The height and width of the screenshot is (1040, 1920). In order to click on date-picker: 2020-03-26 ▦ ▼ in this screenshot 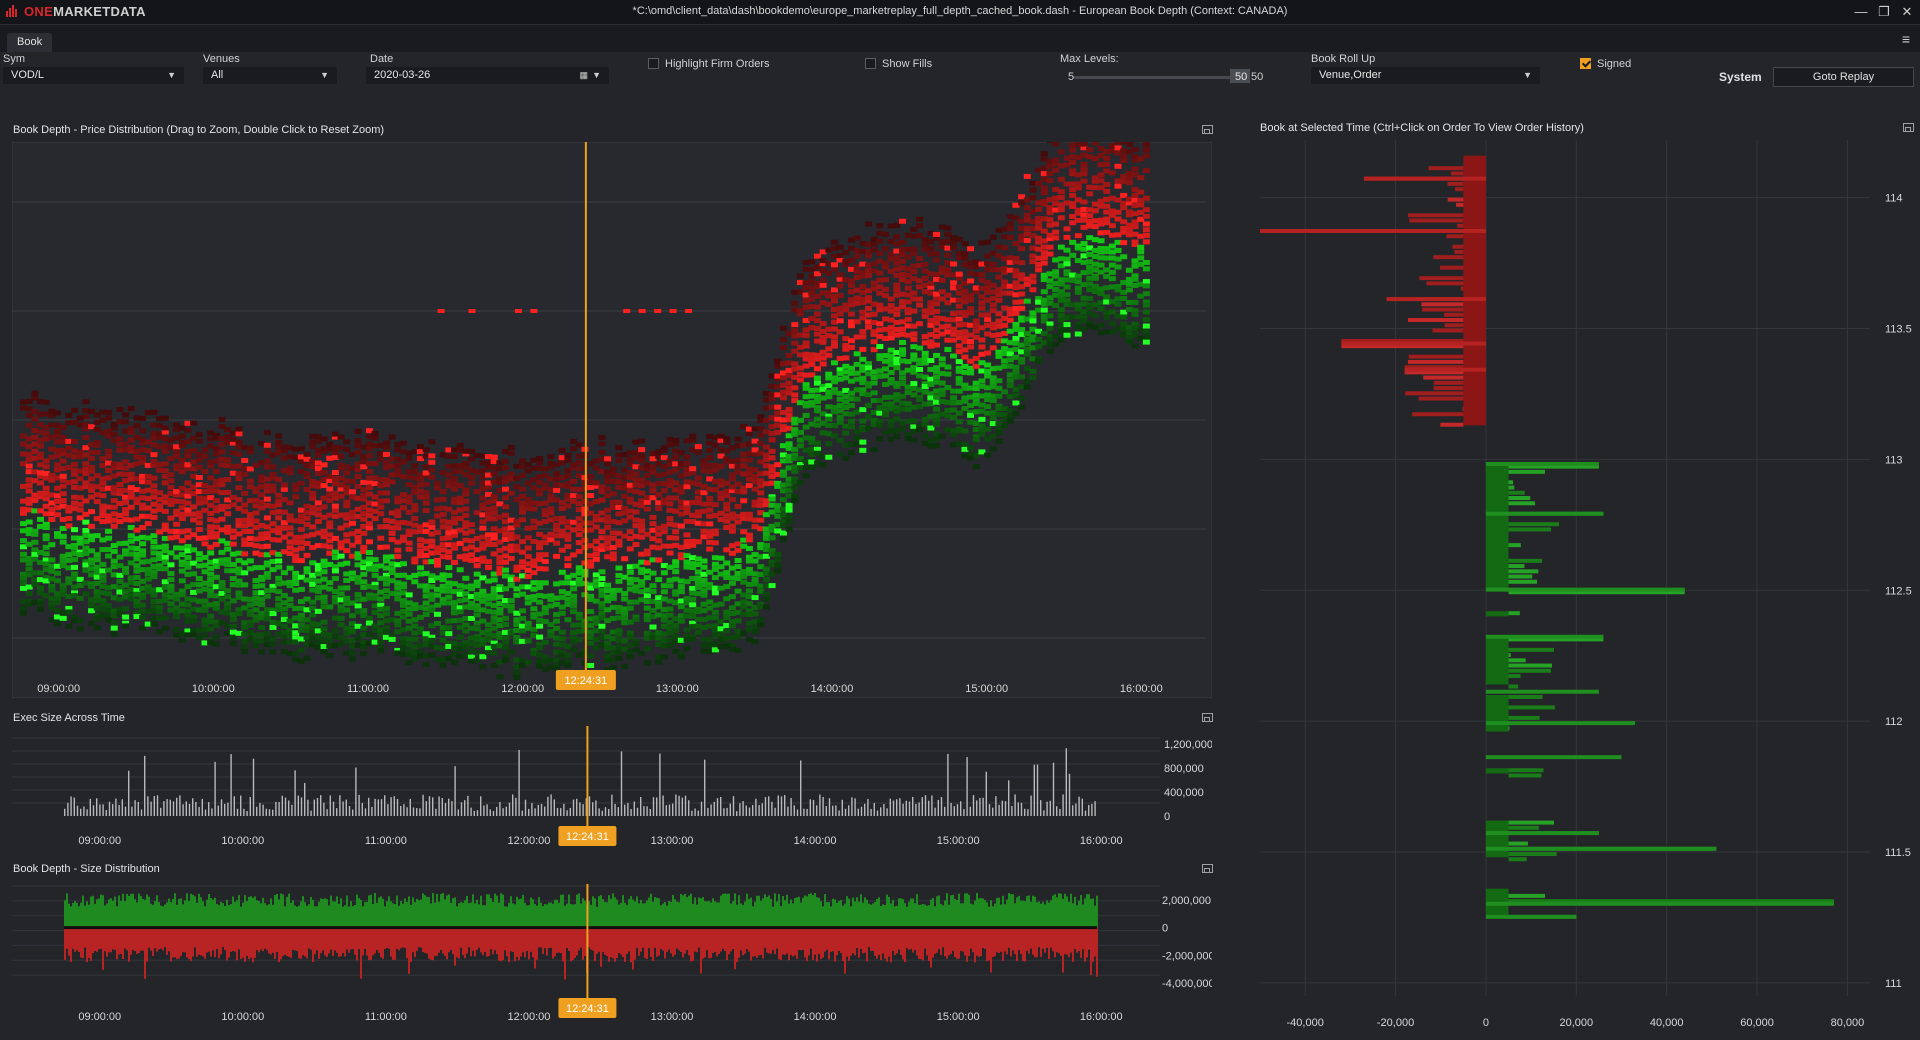, I will do `click(487, 75)`.